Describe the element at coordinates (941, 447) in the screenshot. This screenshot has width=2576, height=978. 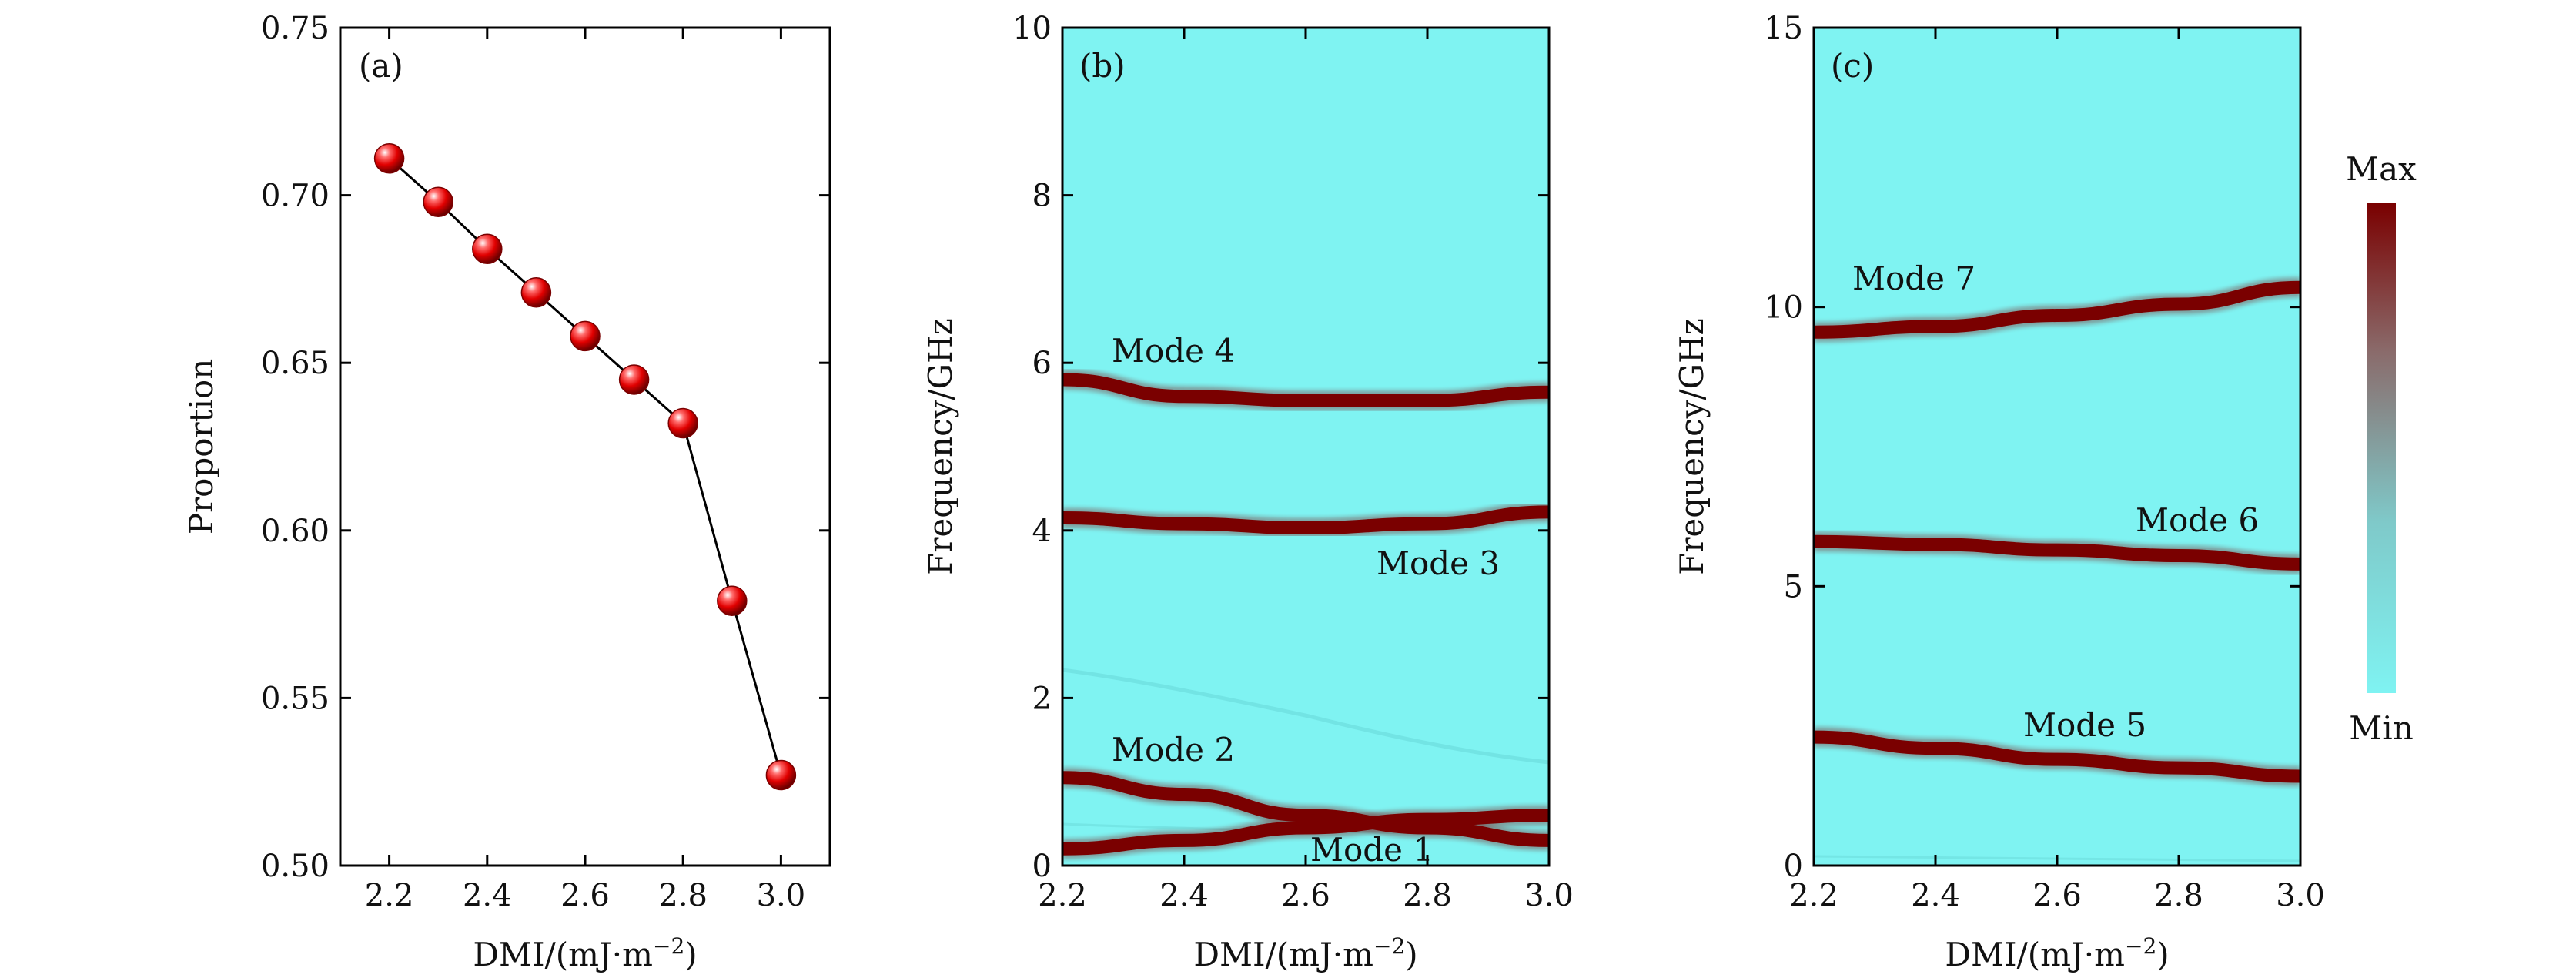
I see `panel-b-ylabel: Frequency/GHz` at that location.